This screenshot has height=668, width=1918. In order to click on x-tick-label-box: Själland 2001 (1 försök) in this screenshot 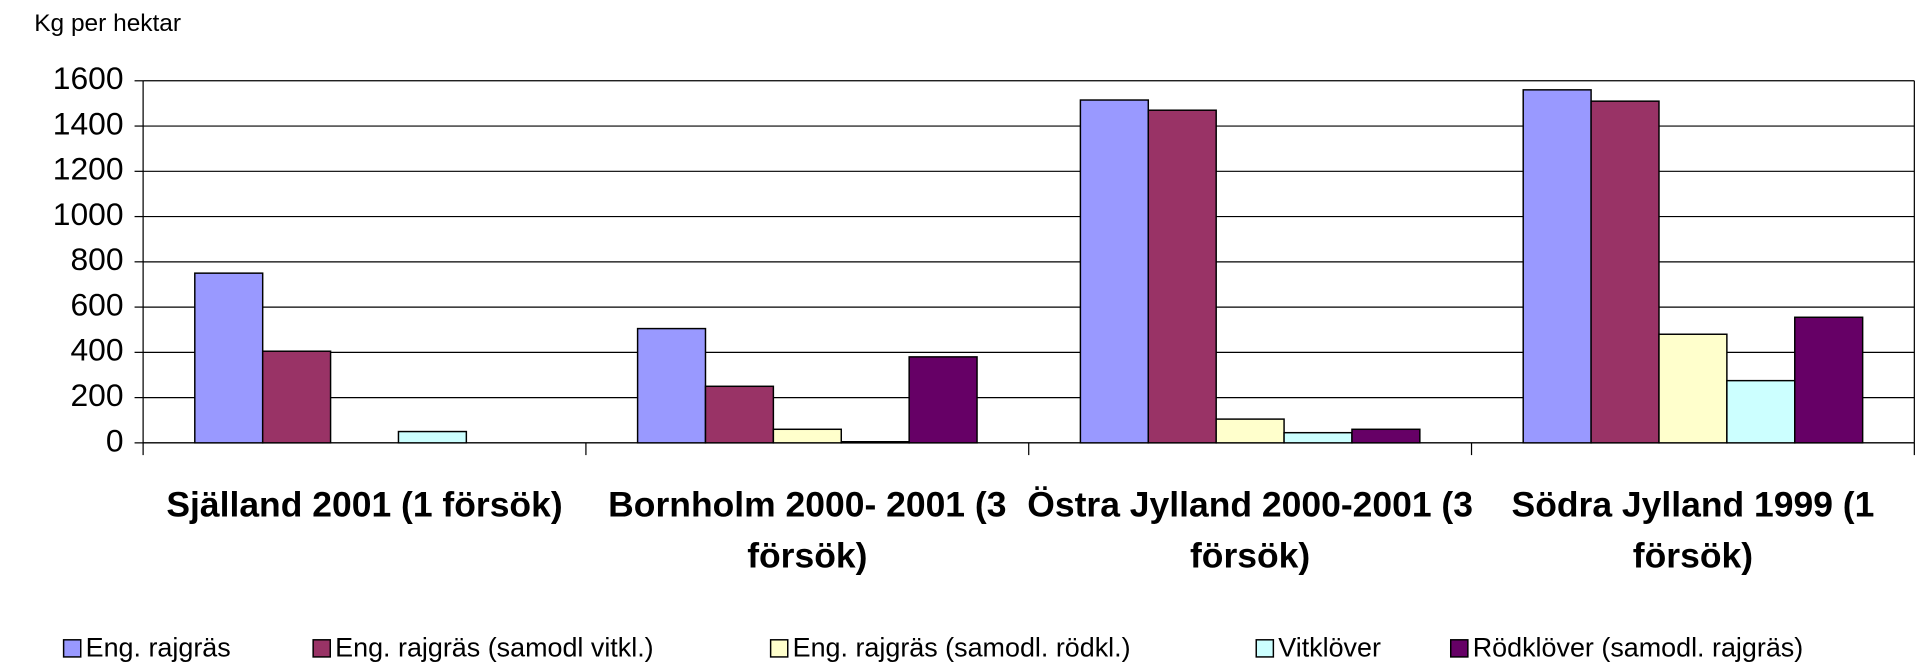, I will do `click(364, 505)`.